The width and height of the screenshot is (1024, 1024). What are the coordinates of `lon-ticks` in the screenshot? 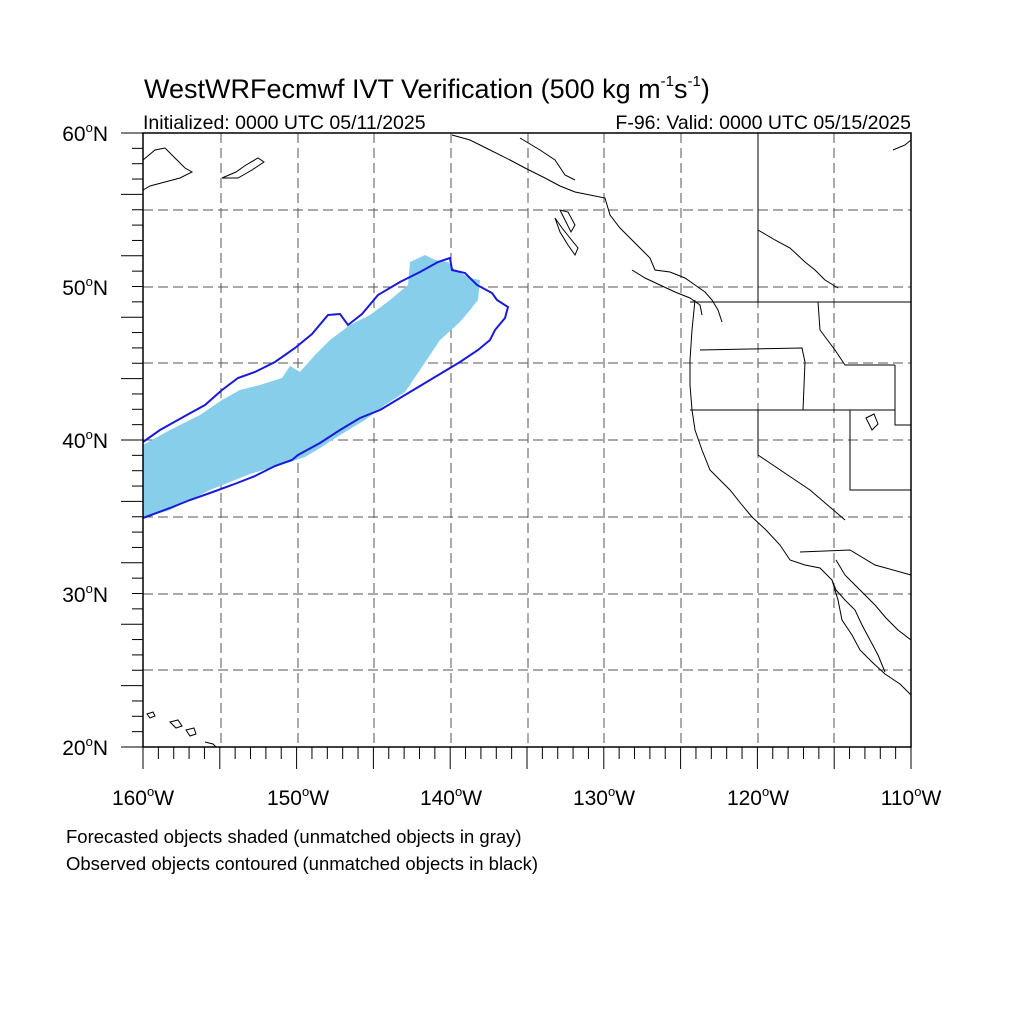 It's located at (527, 758).